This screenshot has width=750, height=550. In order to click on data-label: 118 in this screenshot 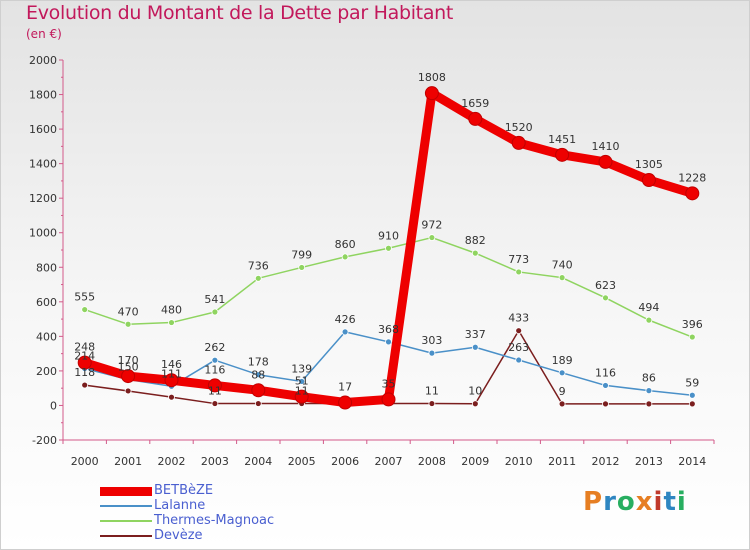, I will do `click(84, 372)`.